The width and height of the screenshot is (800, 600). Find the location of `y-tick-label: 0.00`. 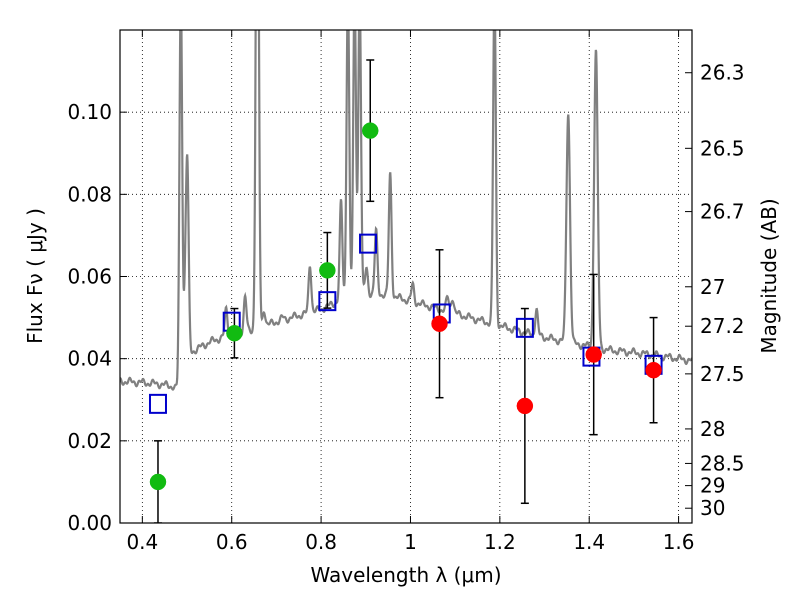

y-tick-label: 0.00 is located at coordinates (89, 523).